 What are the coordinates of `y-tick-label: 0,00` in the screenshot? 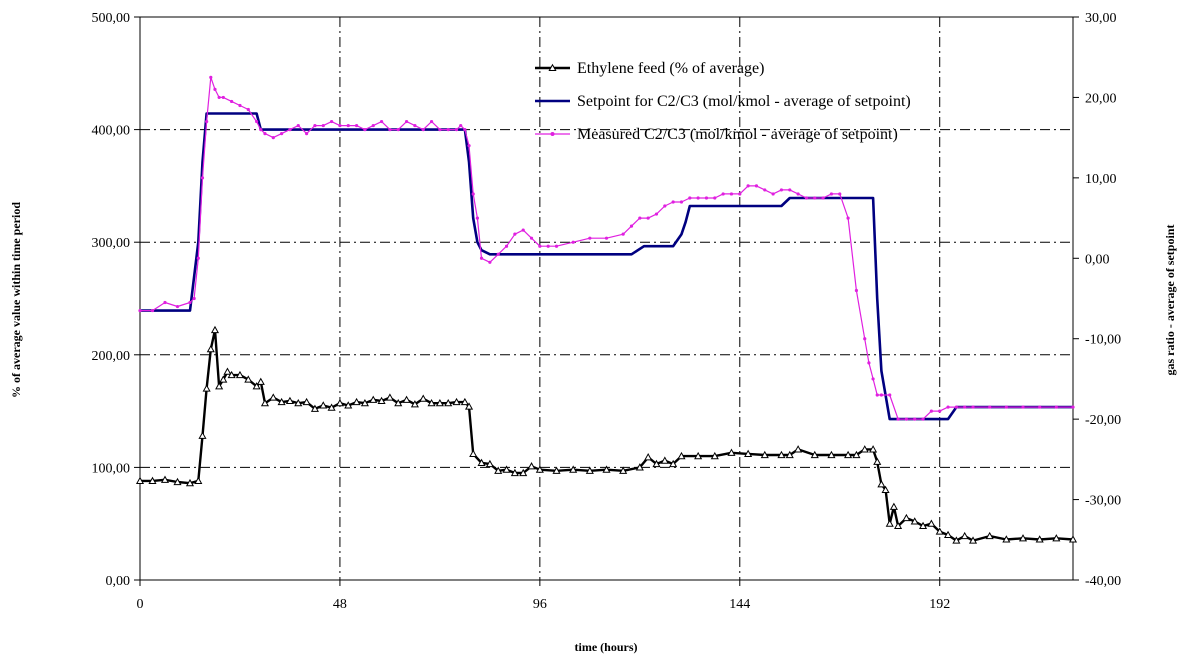 It's located at (118, 581).